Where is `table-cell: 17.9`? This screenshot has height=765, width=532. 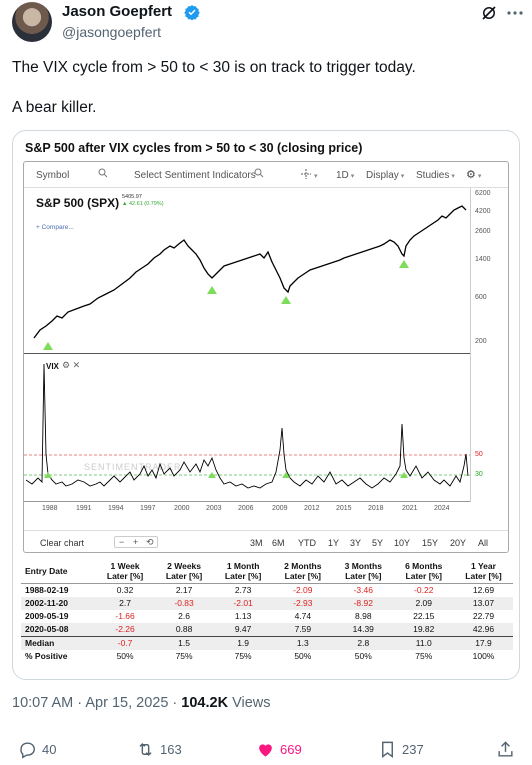
table-cell: 17.9 is located at coordinates (483, 643).